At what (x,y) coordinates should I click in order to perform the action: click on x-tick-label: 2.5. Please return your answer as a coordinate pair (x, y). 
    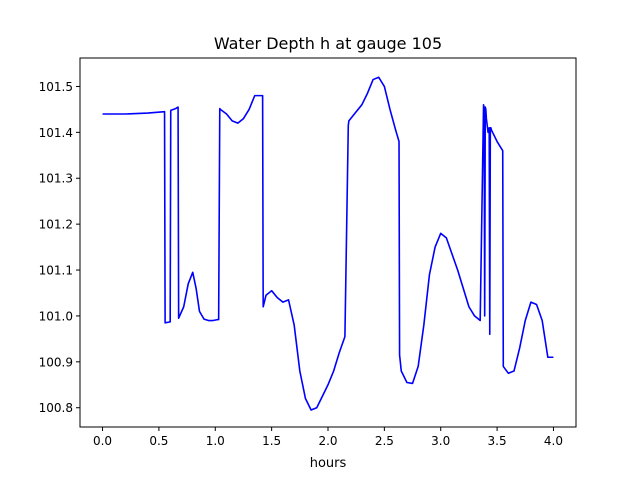
    Looking at the image, I should click on (384, 441).